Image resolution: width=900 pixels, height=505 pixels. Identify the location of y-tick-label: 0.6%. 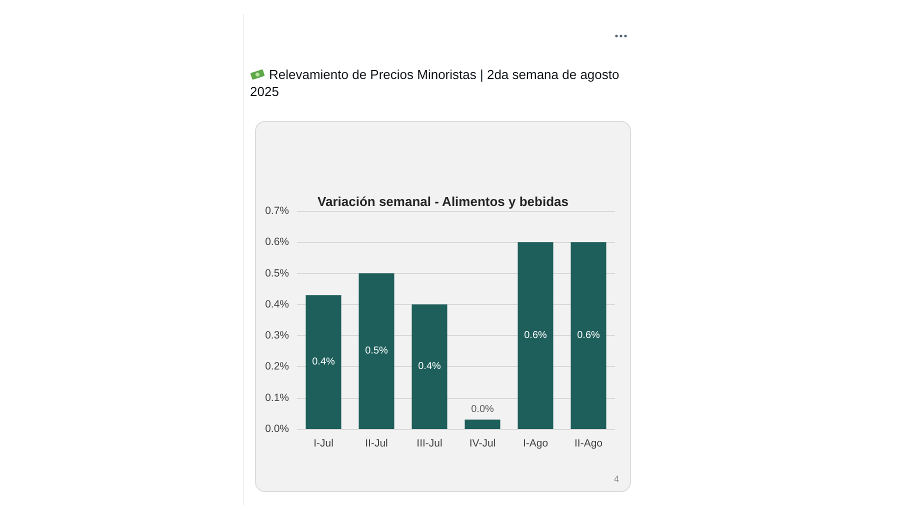
(277, 242).